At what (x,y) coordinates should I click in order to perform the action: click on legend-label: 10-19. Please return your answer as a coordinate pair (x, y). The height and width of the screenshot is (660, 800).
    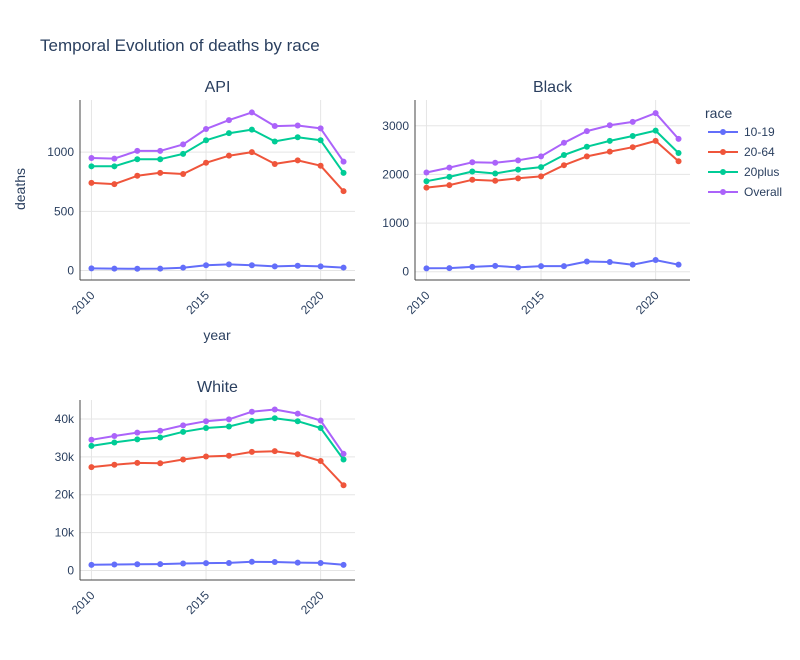
    Looking at the image, I should click on (759, 132).